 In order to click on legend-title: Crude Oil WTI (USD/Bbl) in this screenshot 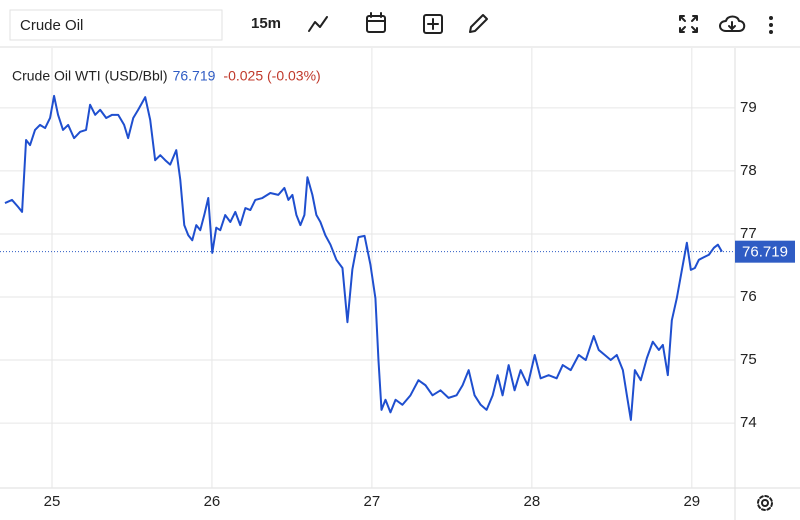, I will do `click(90, 76)`.